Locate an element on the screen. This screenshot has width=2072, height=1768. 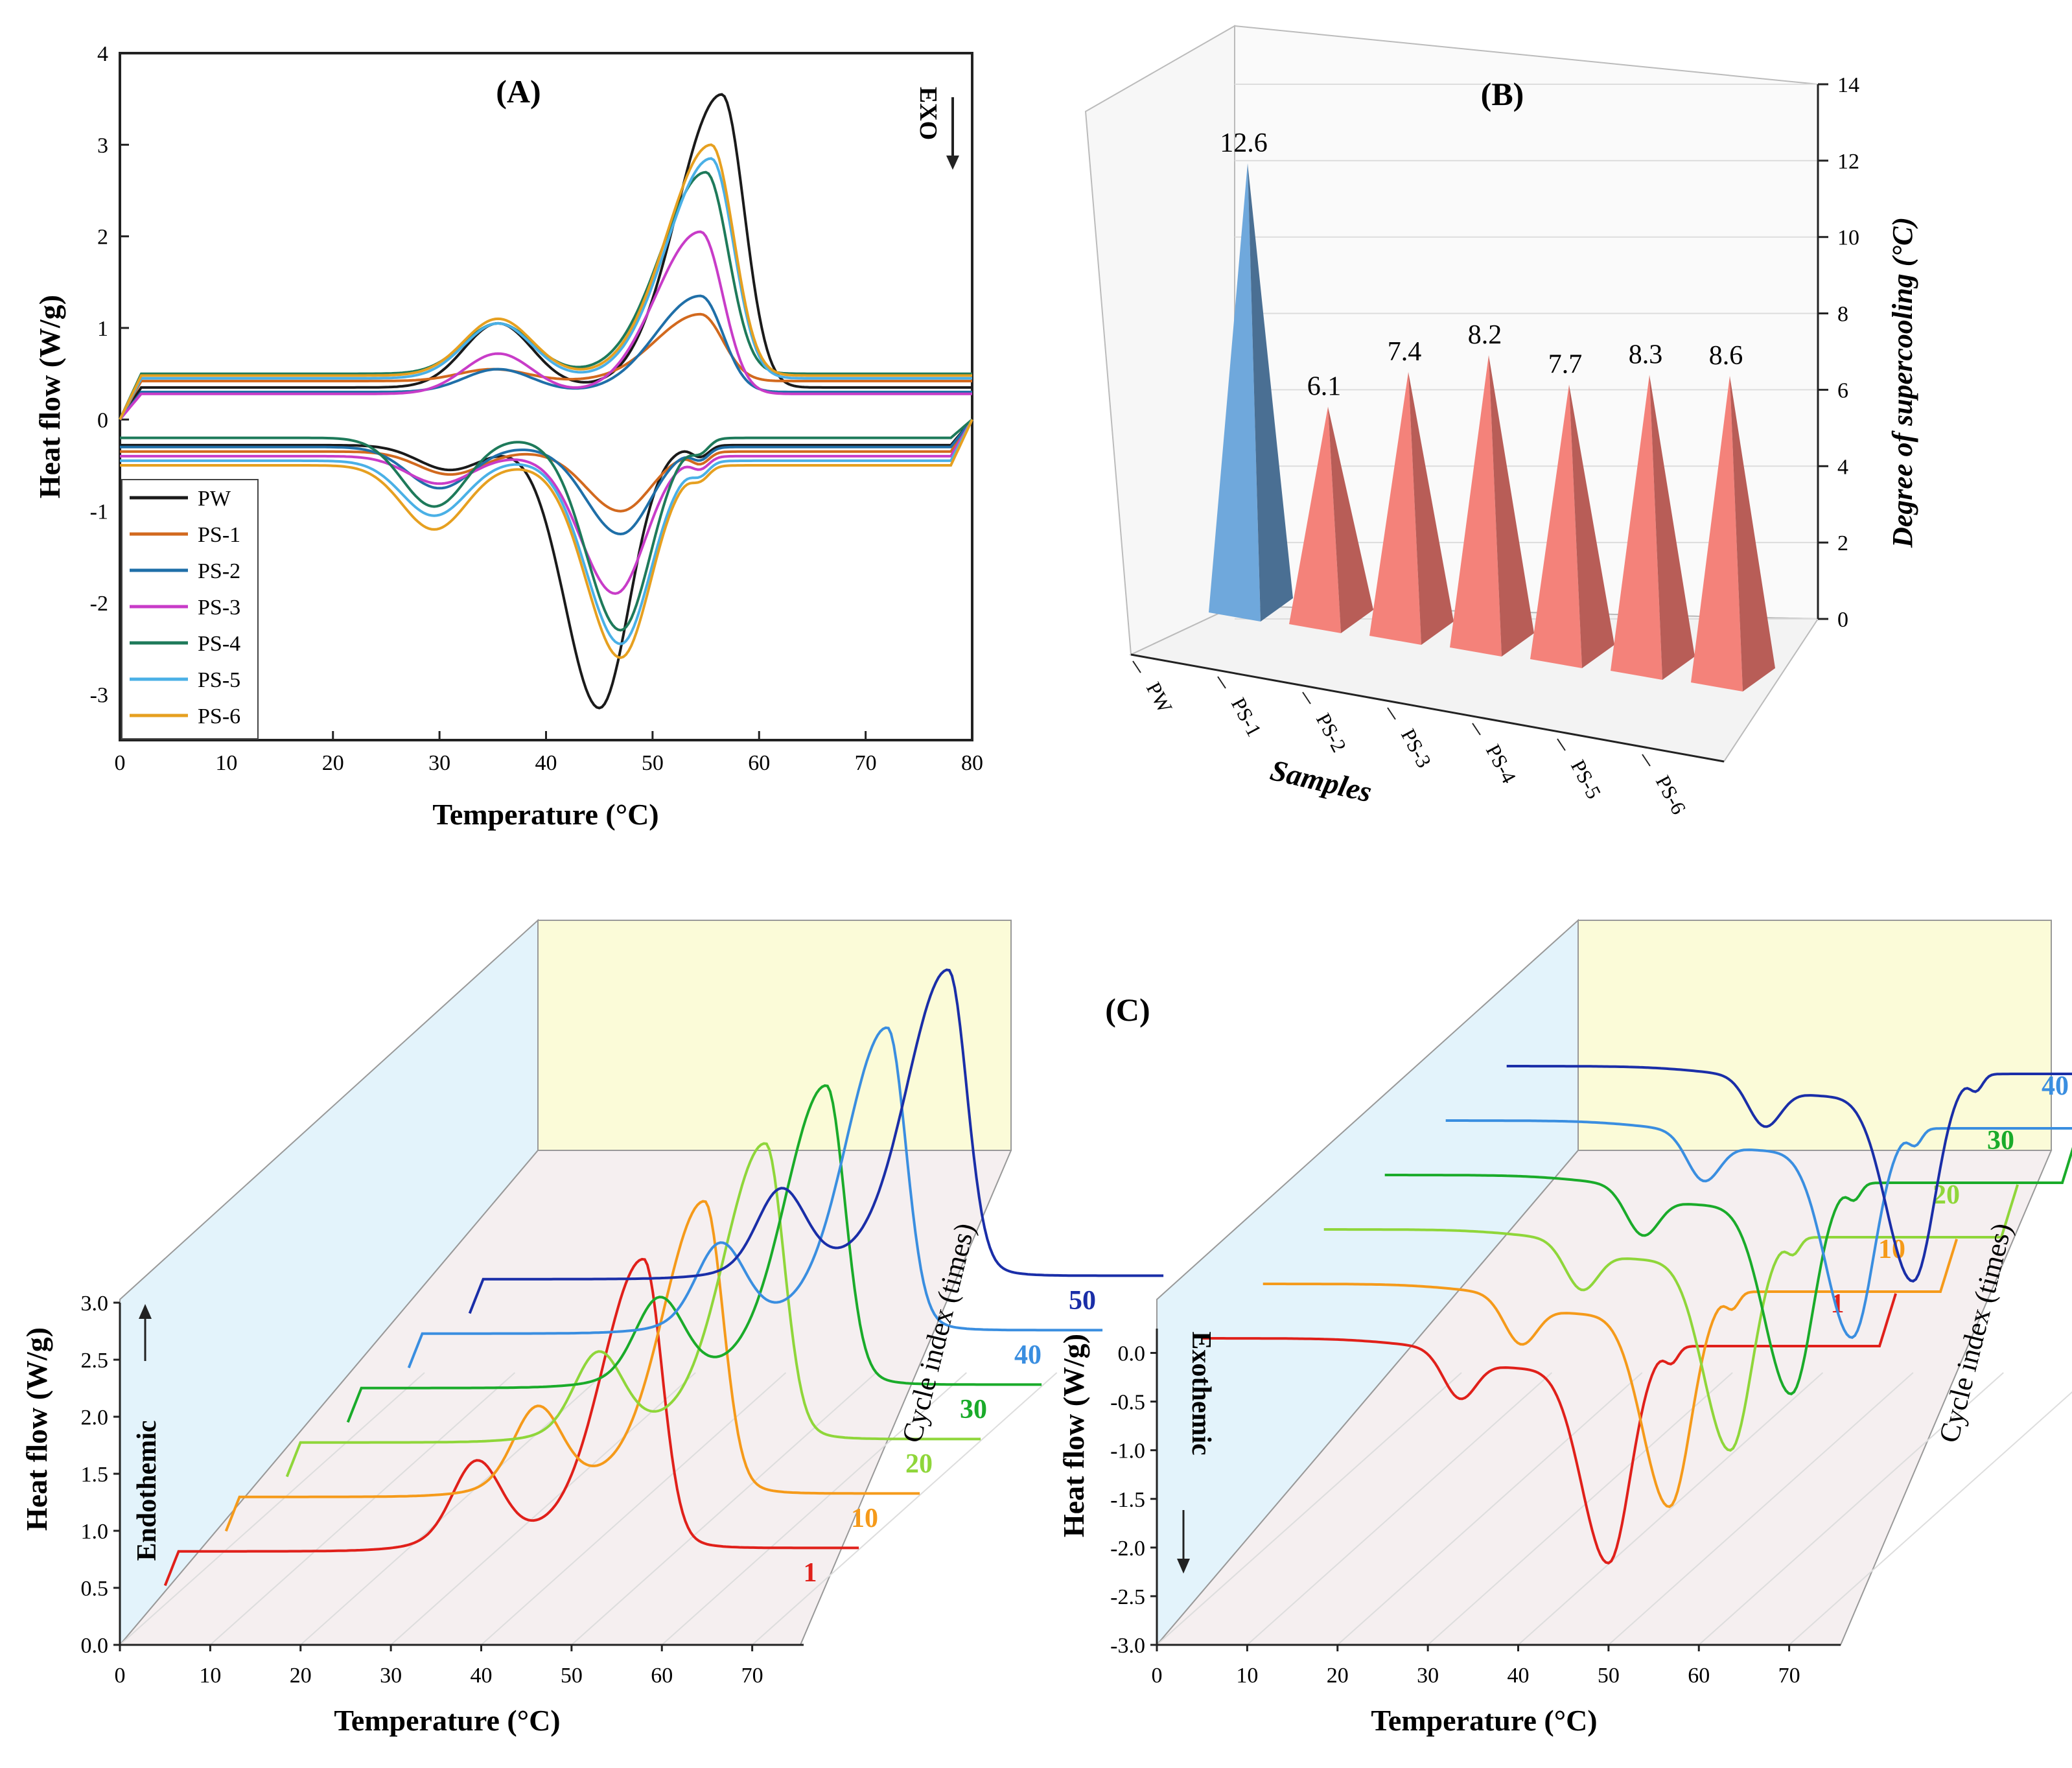
panel-cl-ylabel: Heat flow (W/g) is located at coordinates (36, 1429).